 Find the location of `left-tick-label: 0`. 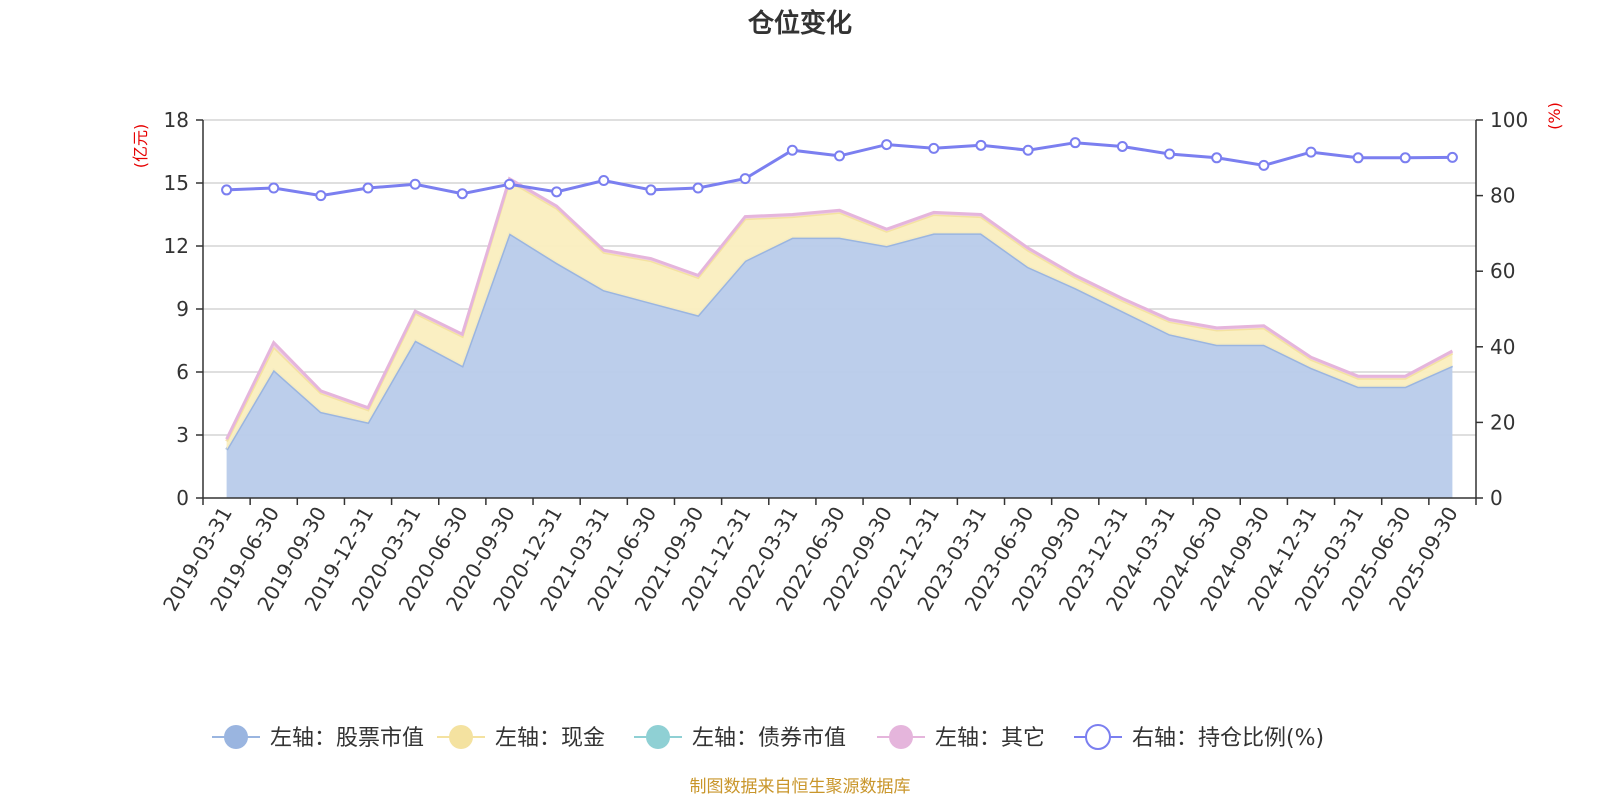

left-tick-label: 0 is located at coordinates (182, 498).